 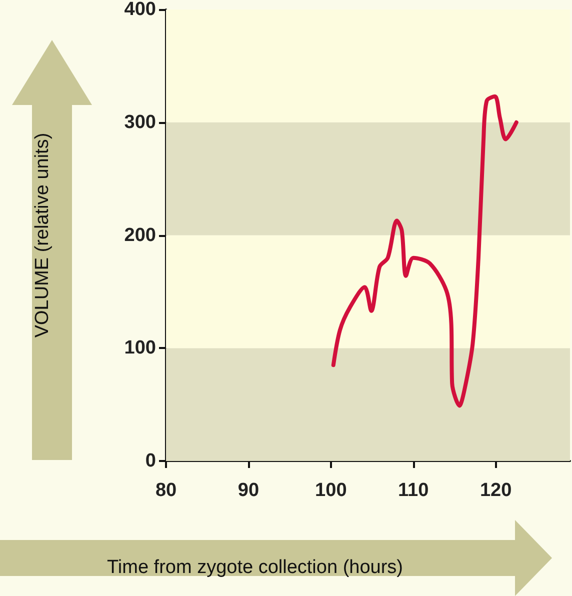 I want to click on x-tick-label: 100, so click(x=331, y=490).